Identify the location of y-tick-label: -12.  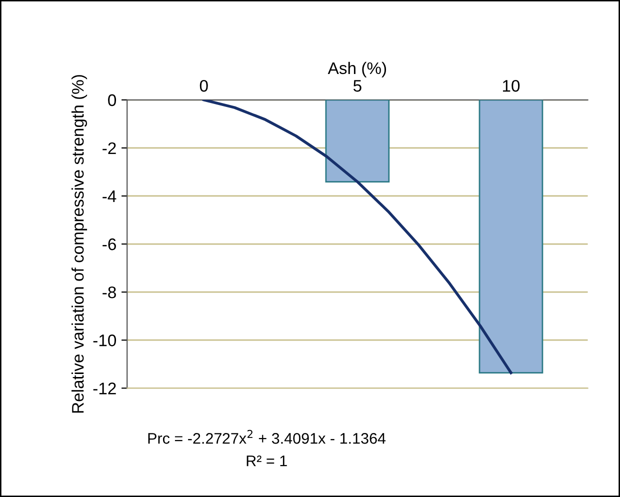
(104, 388).